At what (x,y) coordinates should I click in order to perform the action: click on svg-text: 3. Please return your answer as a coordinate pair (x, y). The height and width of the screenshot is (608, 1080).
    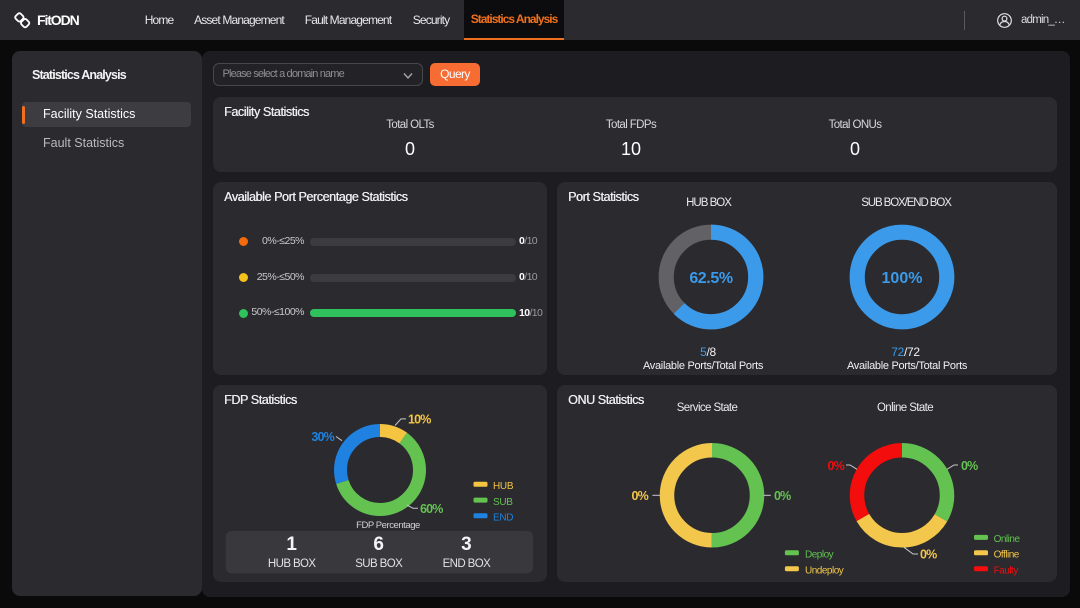
    Looking at the image, I should click on (466, 544).